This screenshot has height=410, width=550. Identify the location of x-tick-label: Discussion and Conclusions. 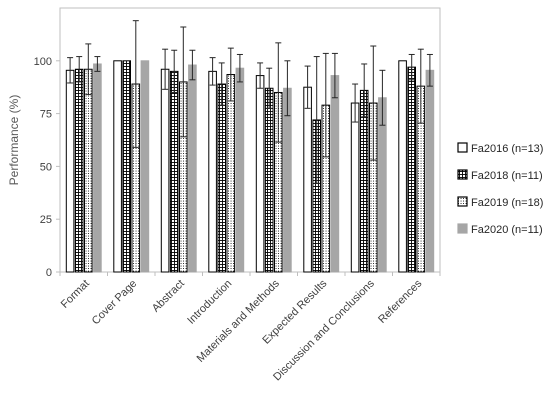
(324, 330).